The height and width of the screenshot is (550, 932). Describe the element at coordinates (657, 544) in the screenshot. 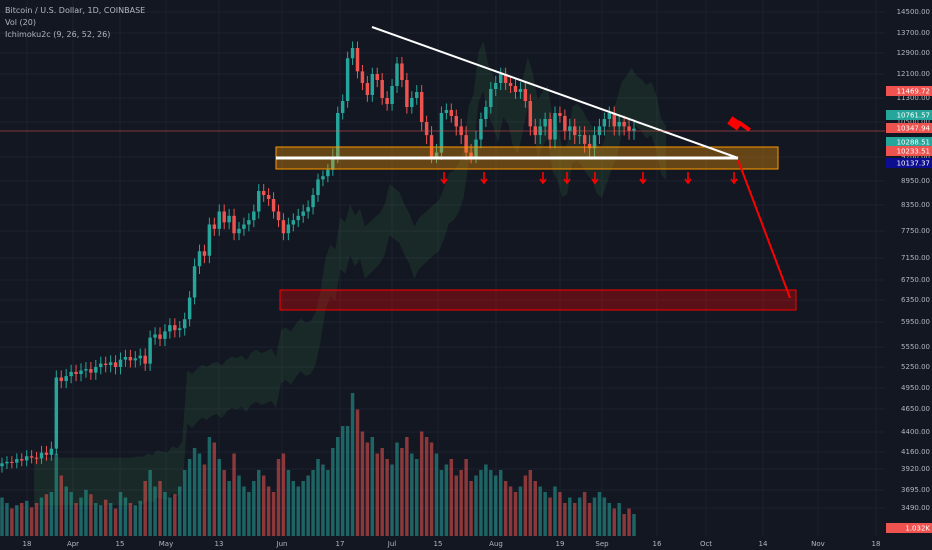

I see `x-tick-label: 16` at that location.